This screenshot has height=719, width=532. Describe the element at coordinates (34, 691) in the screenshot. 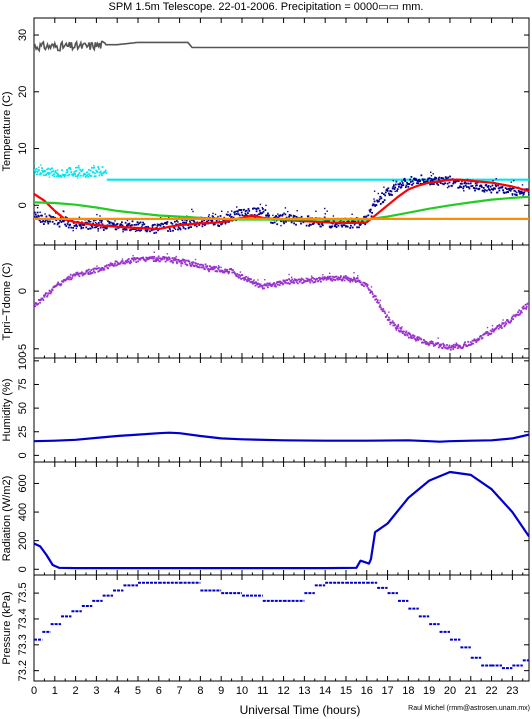

I see `x-tick-label: 0` at that location.